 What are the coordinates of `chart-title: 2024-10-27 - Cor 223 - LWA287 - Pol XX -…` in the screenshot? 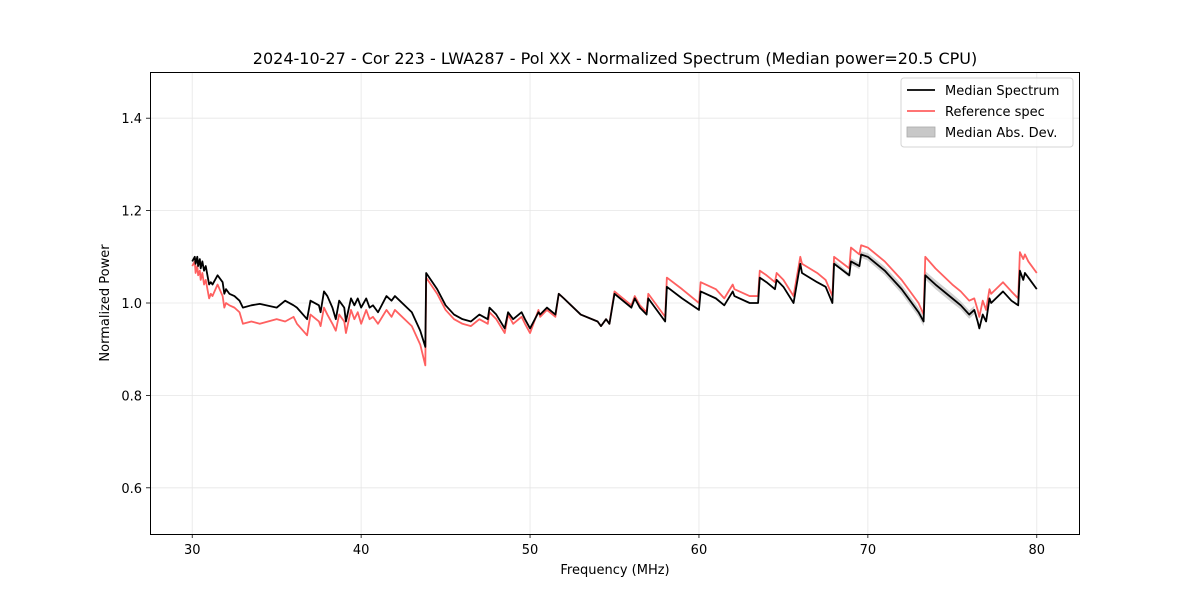 It's located at (615, 58).